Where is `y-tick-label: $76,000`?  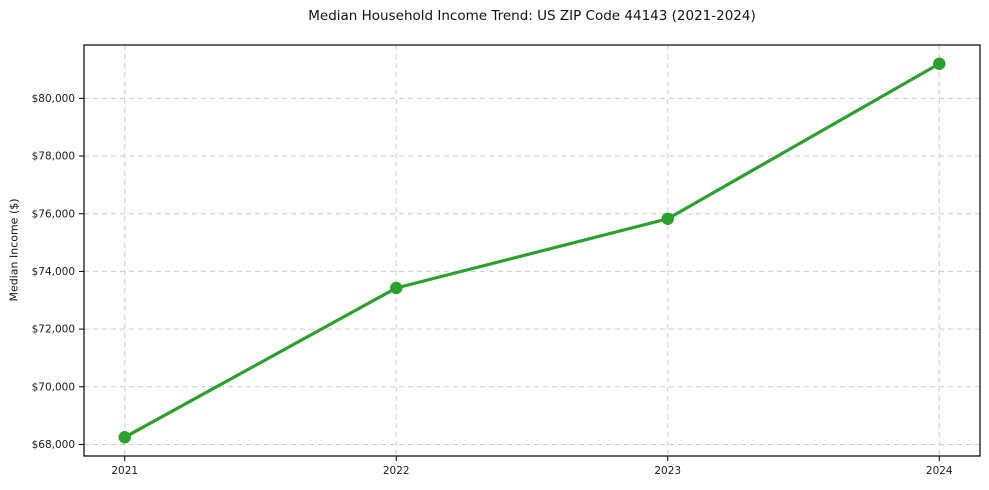 y-tick-label: $76,000 is located at coordinates (53, 214).